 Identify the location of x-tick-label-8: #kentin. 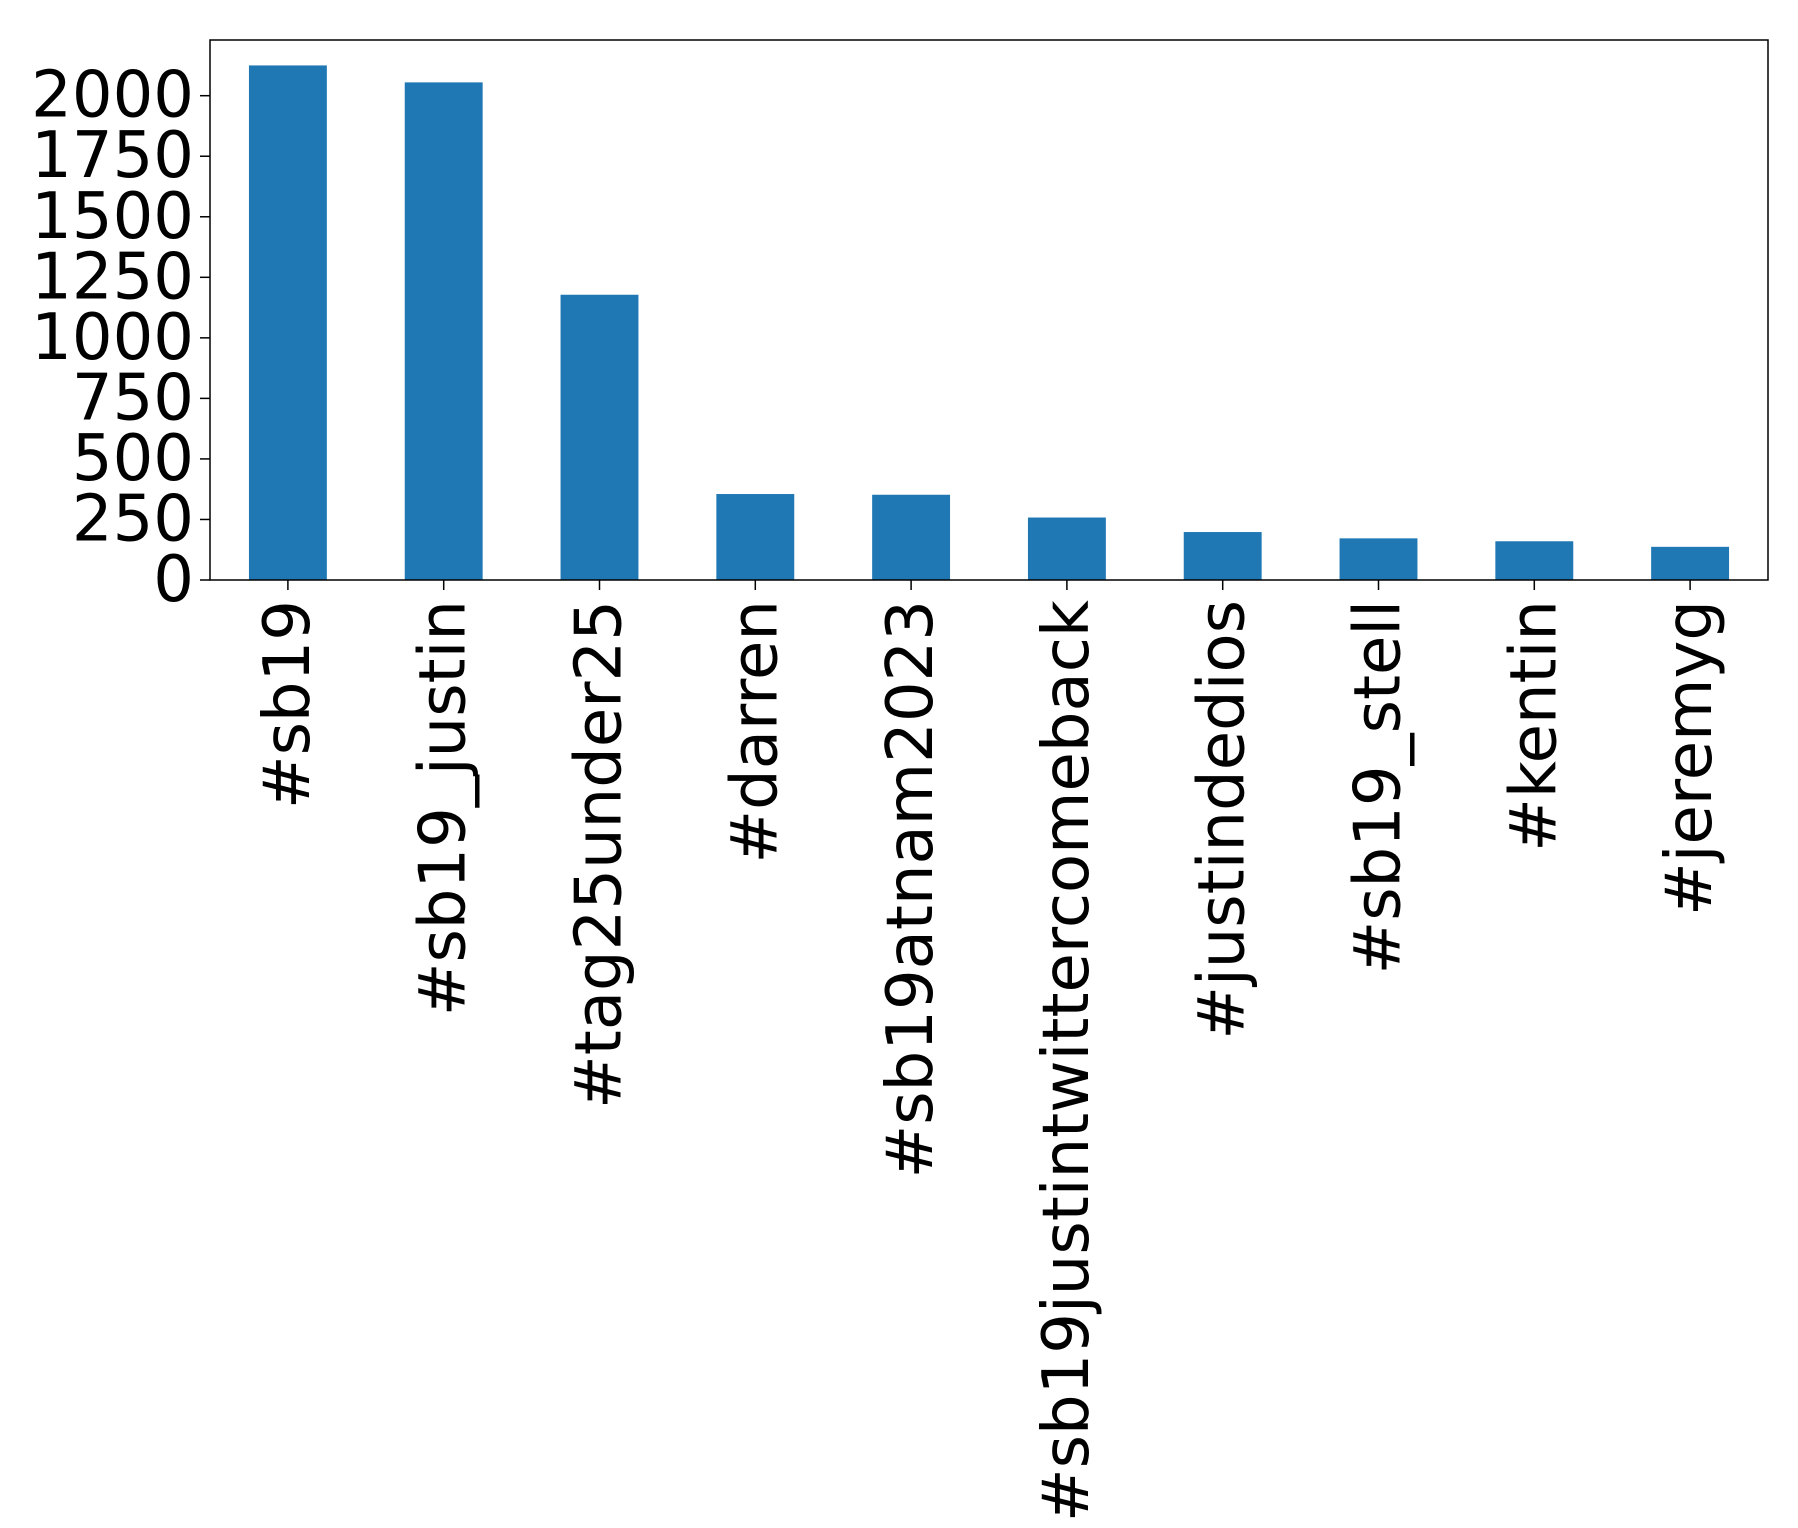
(1534, 726).